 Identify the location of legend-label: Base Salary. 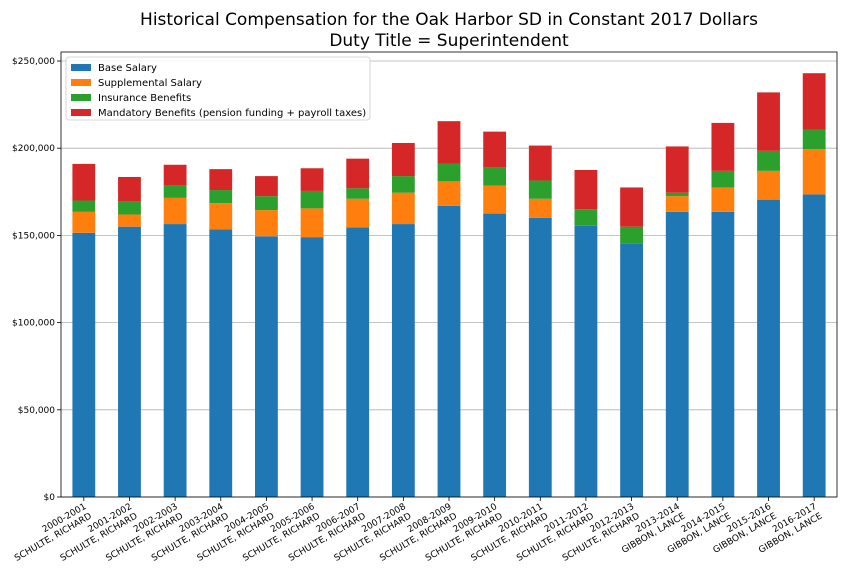
(127, 68).